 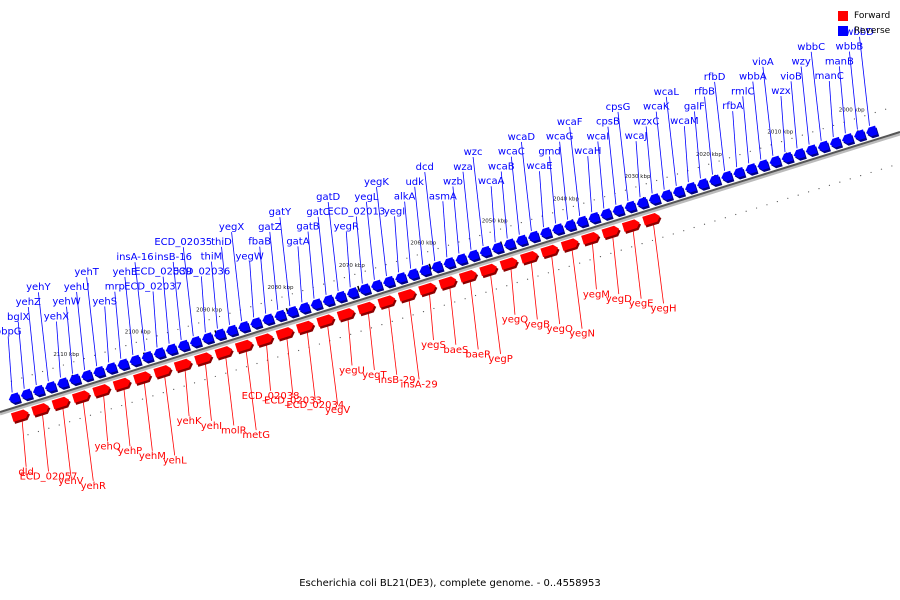 What do you see at coordinates (163, 272) in the screenshot?
I see `gene-label-ecd_02039: ECD_02039` at bounding box center [163, 272].